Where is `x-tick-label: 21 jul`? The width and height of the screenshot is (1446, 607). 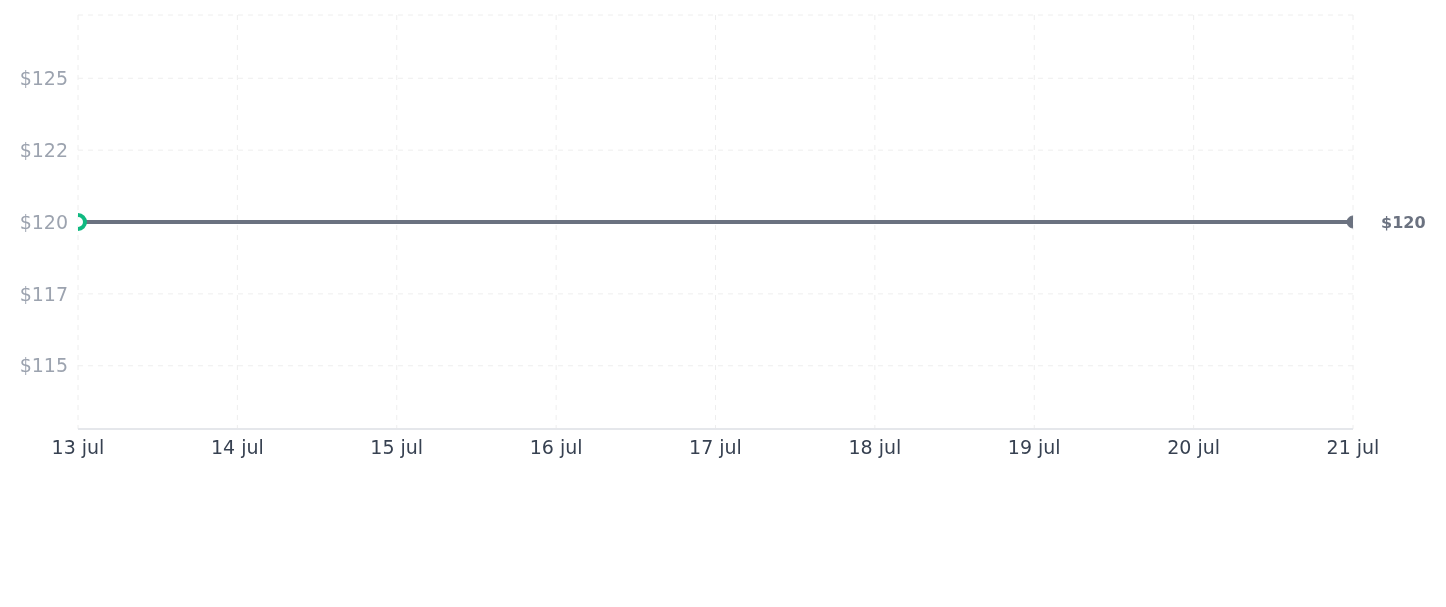 x-tick-label: 21 jul is located at coordinates (1353, 447).